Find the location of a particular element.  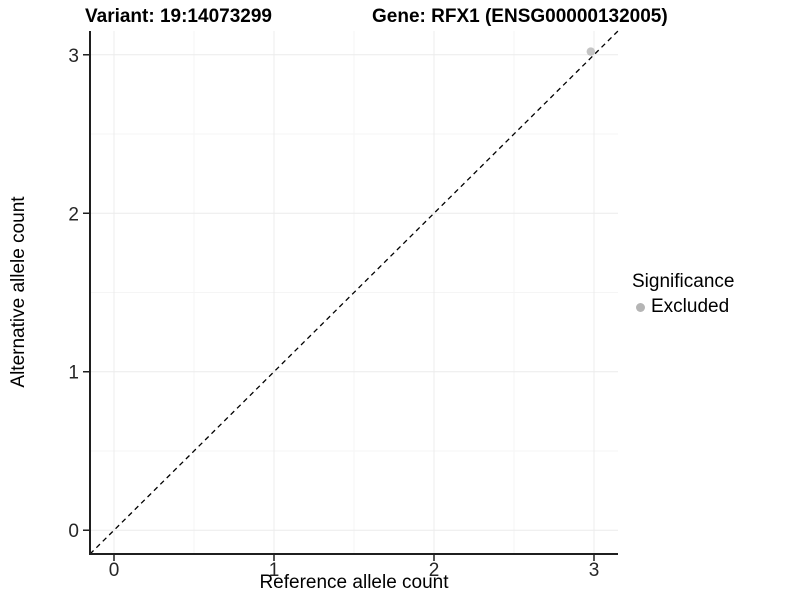

x-tick-label: 3 is located at coordinates (594, 570).